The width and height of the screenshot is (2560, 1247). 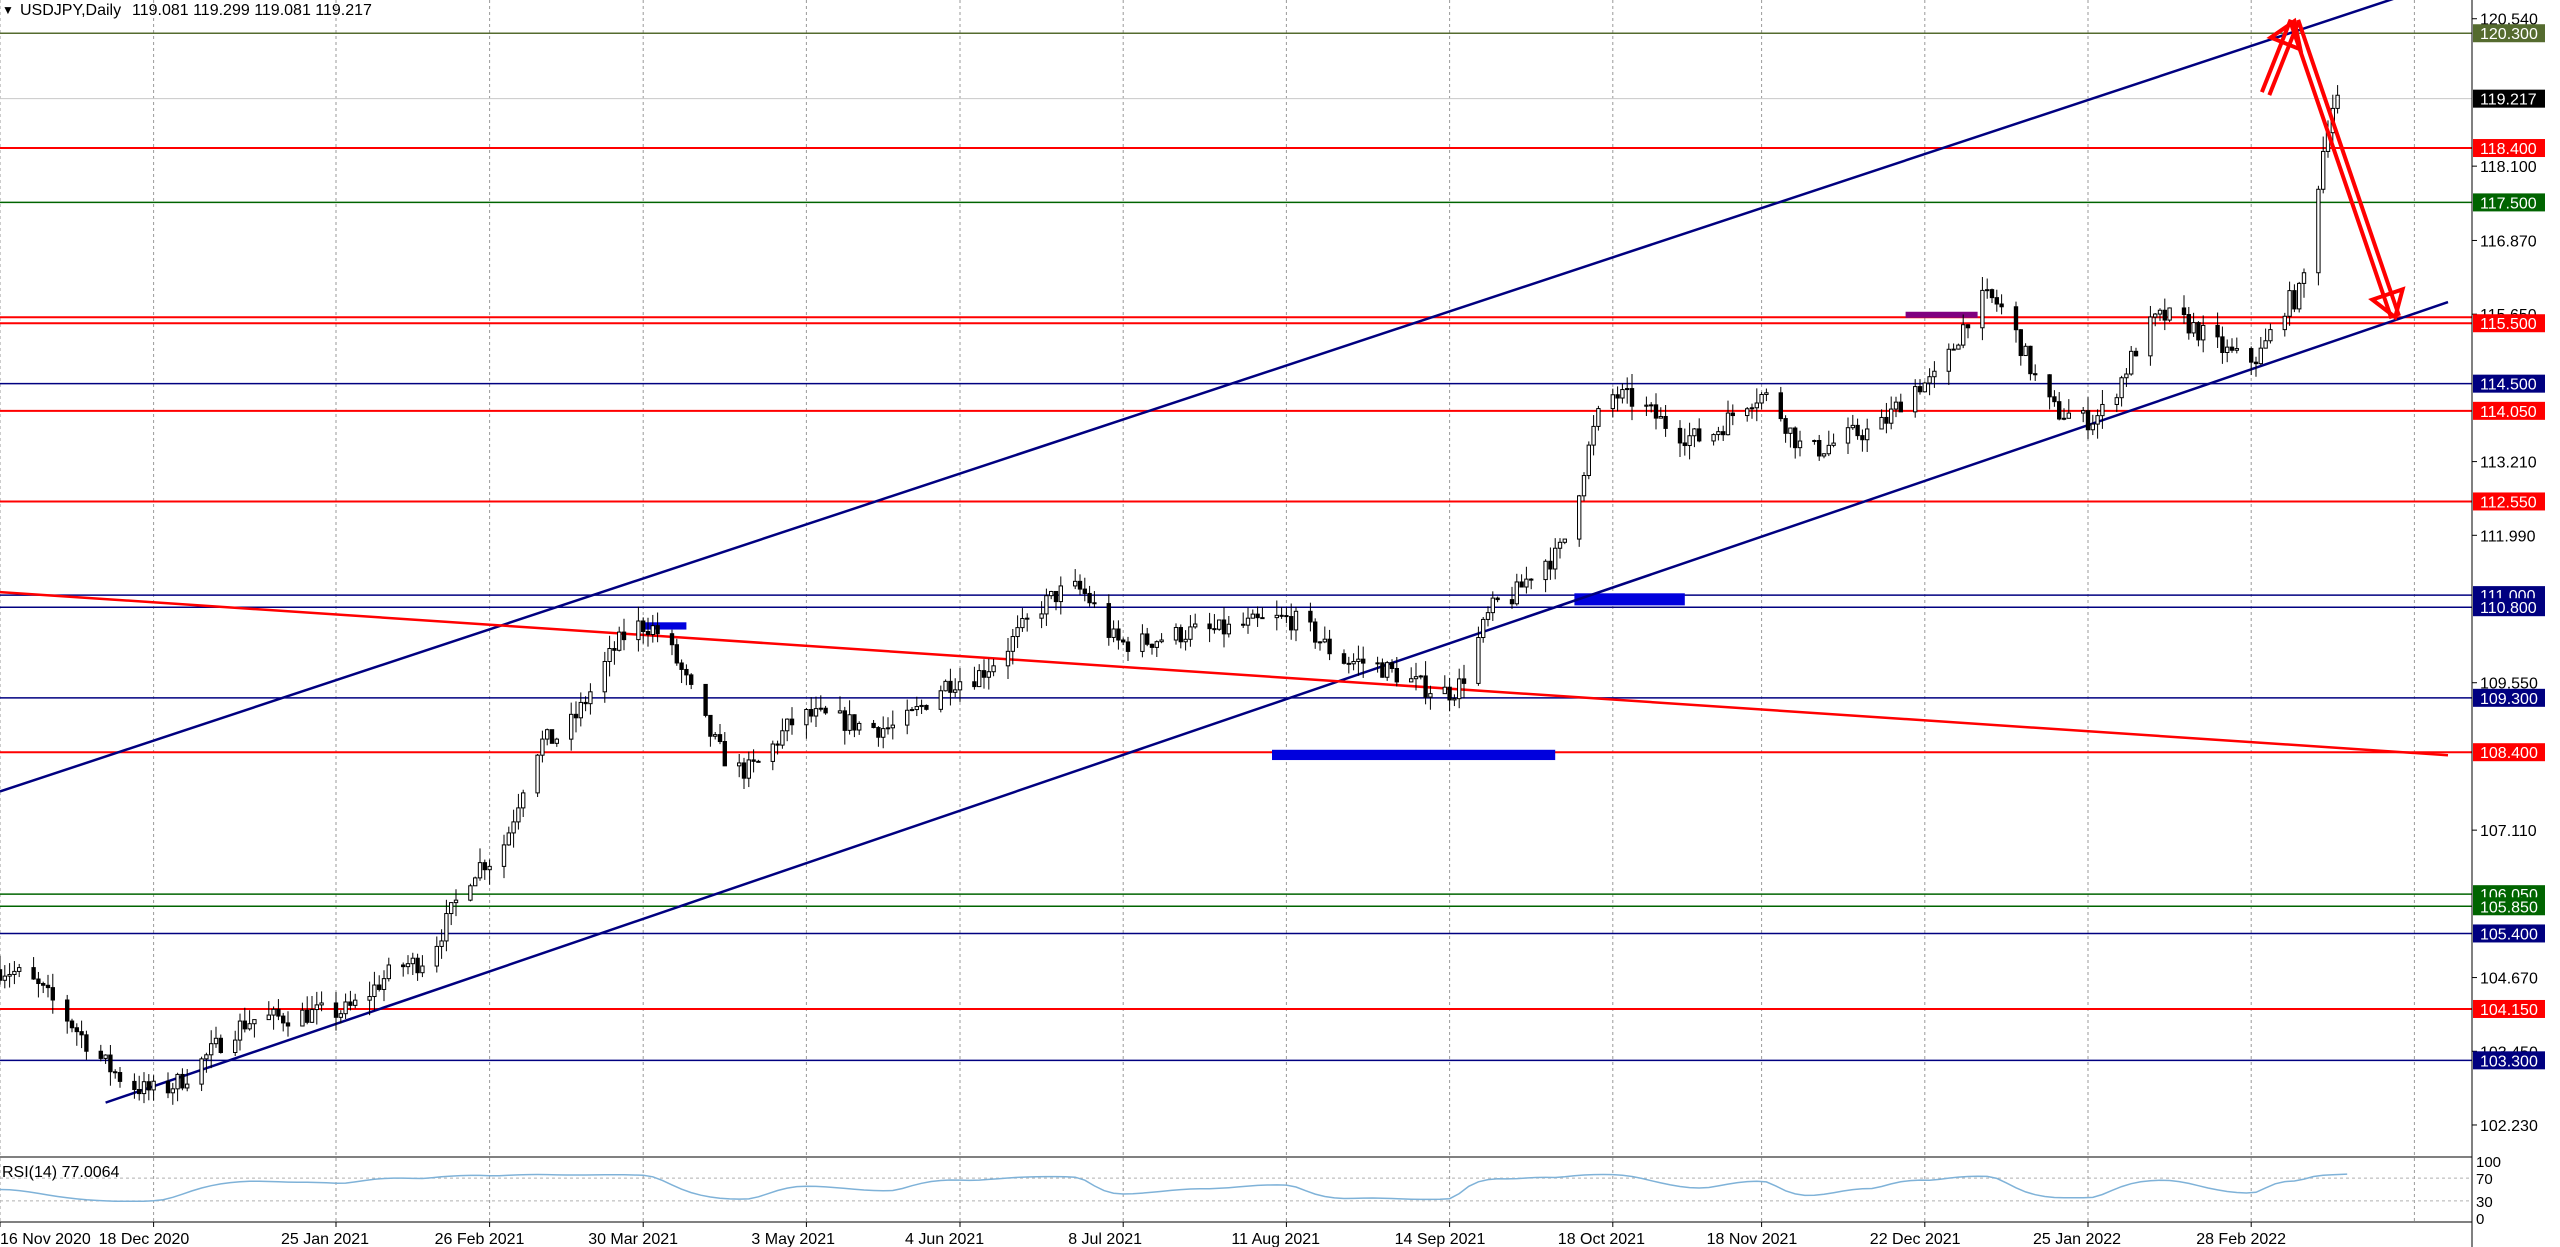 What do you see at coordinates (2509, 753) in the screenshot?
I see `level-tag-label: 108.400` at bounding box center [2509, 753].